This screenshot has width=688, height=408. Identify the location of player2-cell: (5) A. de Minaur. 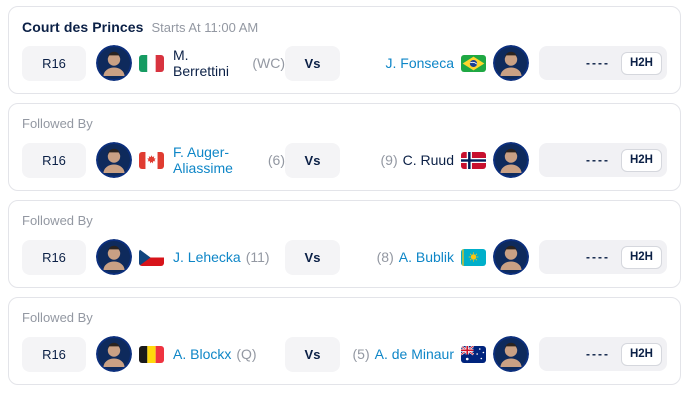
(434, 354).